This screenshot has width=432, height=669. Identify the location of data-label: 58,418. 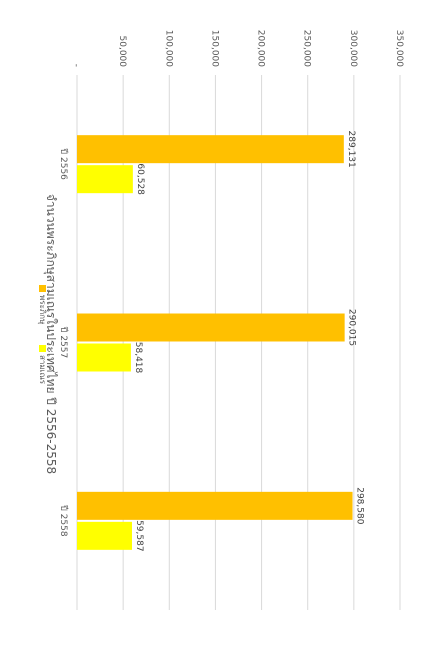
(138, 358).